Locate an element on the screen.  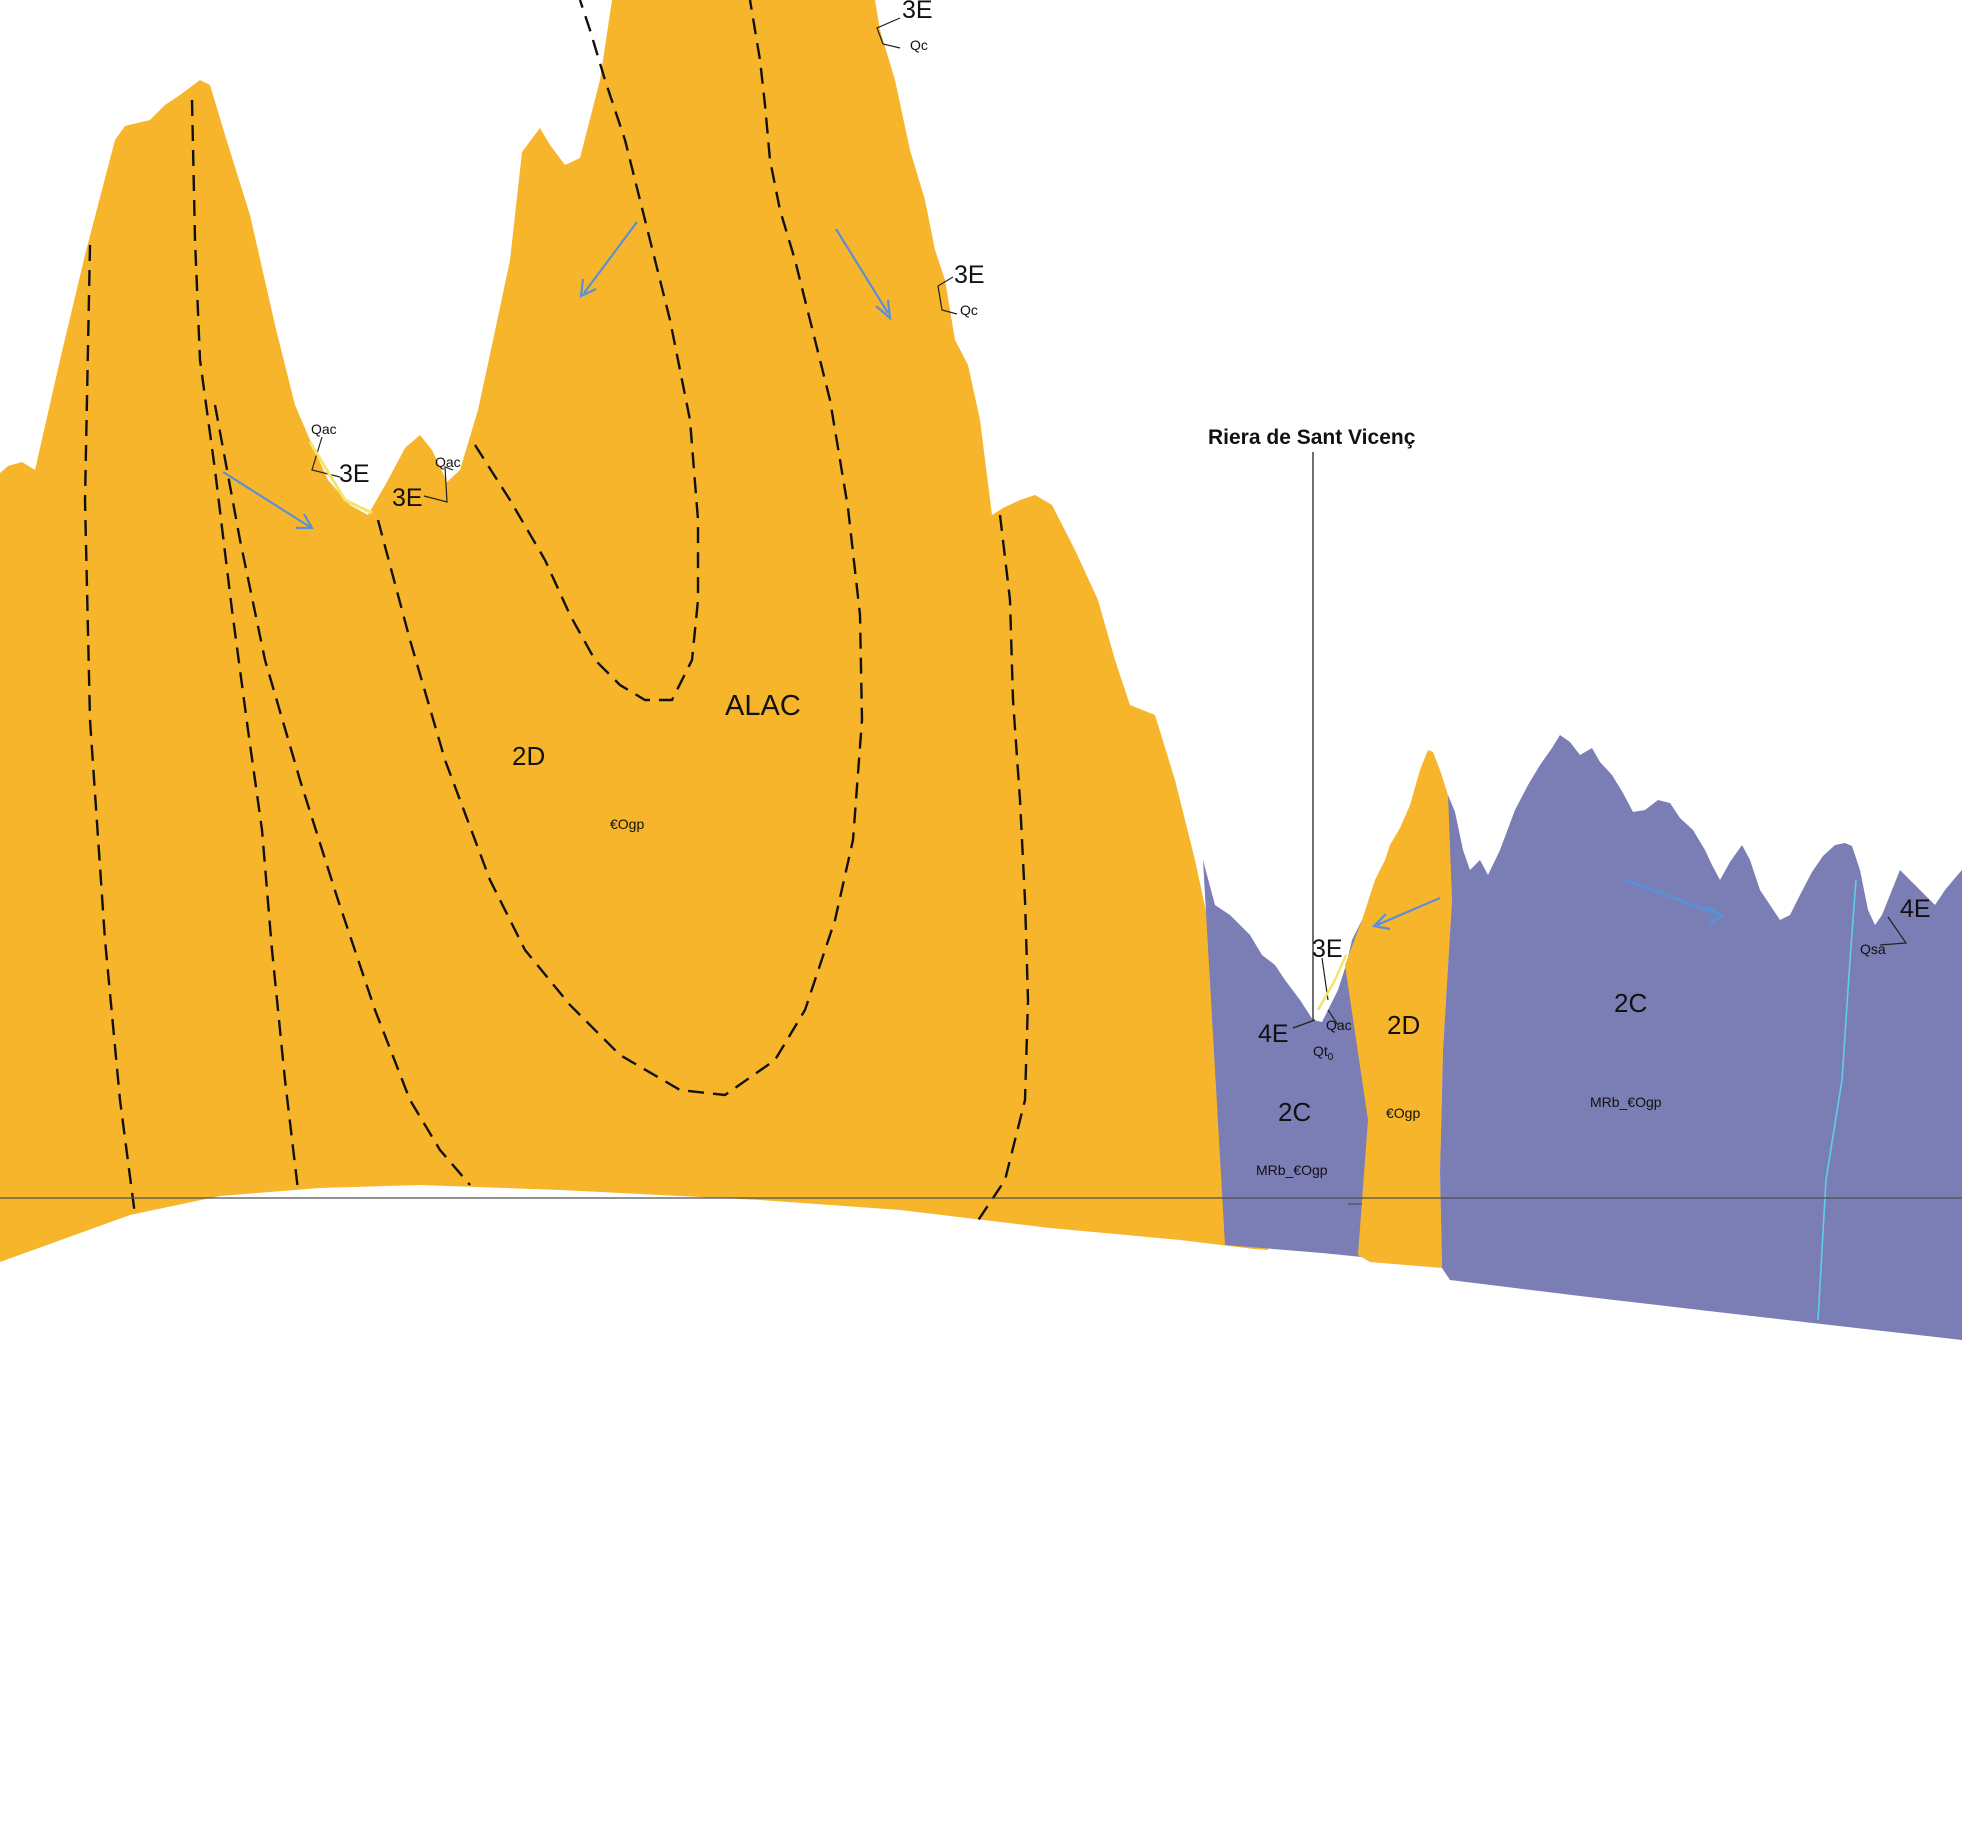
label-ALAC: ALAC is located at coordinates (763, 706).